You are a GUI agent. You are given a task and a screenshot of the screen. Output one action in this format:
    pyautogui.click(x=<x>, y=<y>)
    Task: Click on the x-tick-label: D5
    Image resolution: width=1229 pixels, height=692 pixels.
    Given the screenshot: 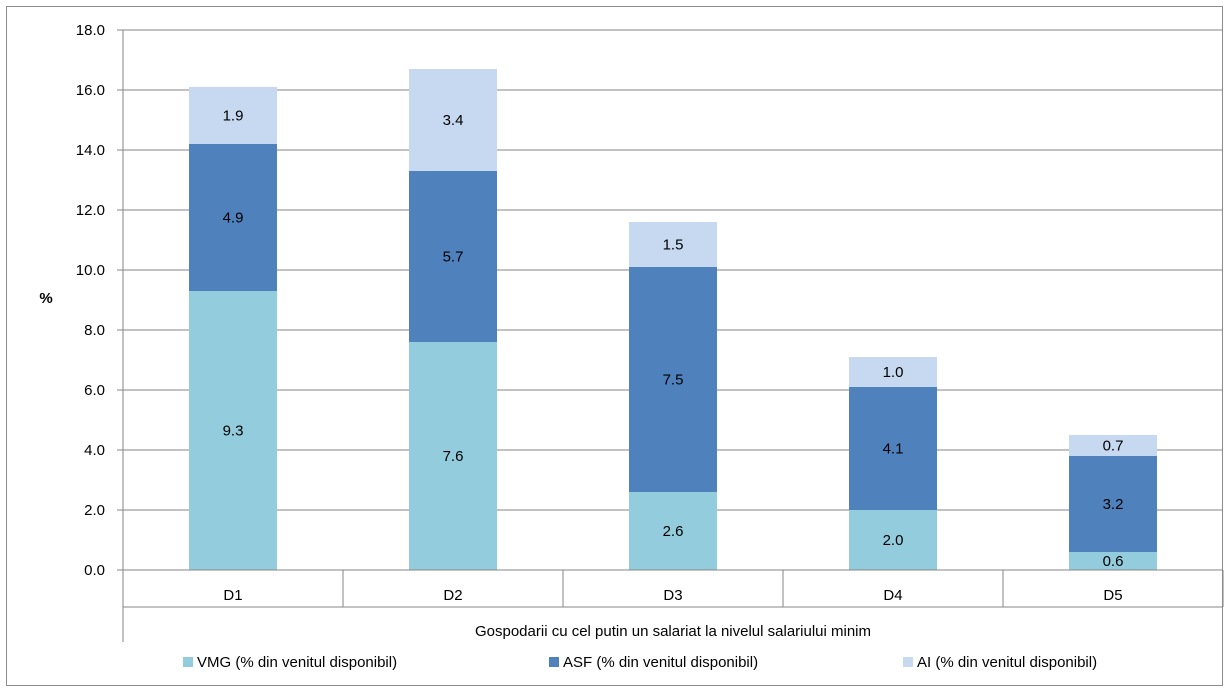 What is the action you would take?
    pyautogui.click(x=1112, y=595)
    